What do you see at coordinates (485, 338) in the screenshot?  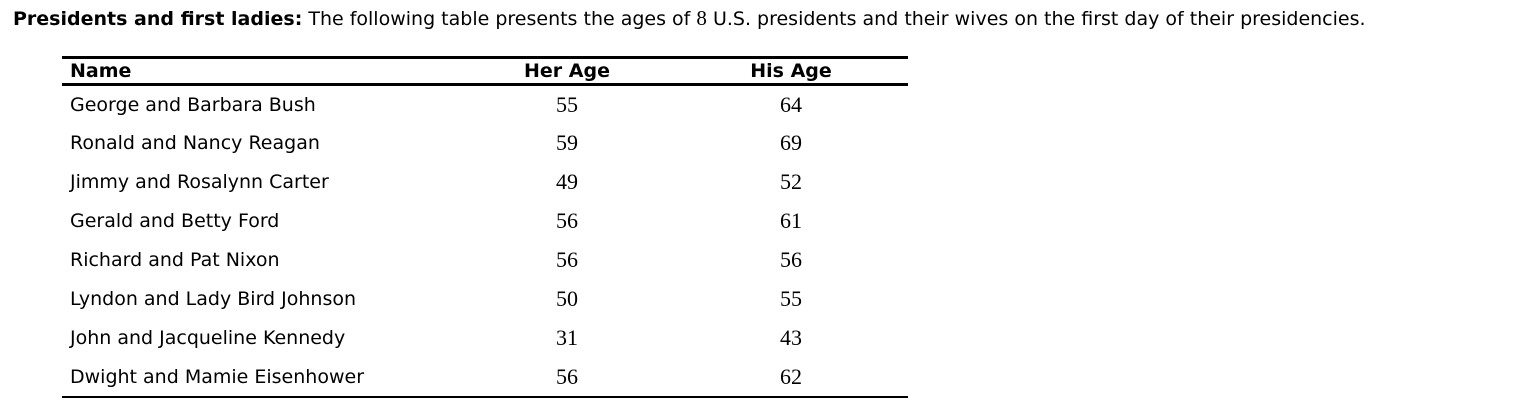 I see `table-row: John and Jacqueline Kennedy 31 43` at bounding box center [485, 338].